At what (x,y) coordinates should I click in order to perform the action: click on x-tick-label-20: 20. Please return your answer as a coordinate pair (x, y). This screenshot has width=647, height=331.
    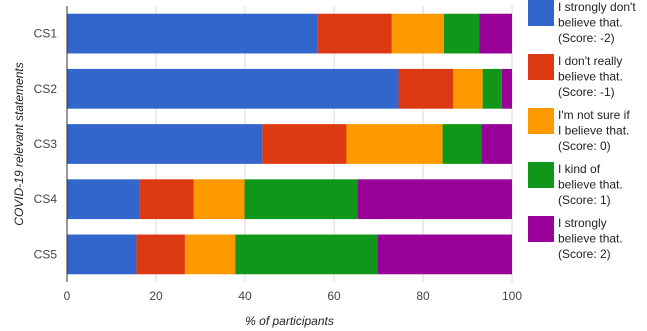
    Looking at the image, I should click on (156, 296).